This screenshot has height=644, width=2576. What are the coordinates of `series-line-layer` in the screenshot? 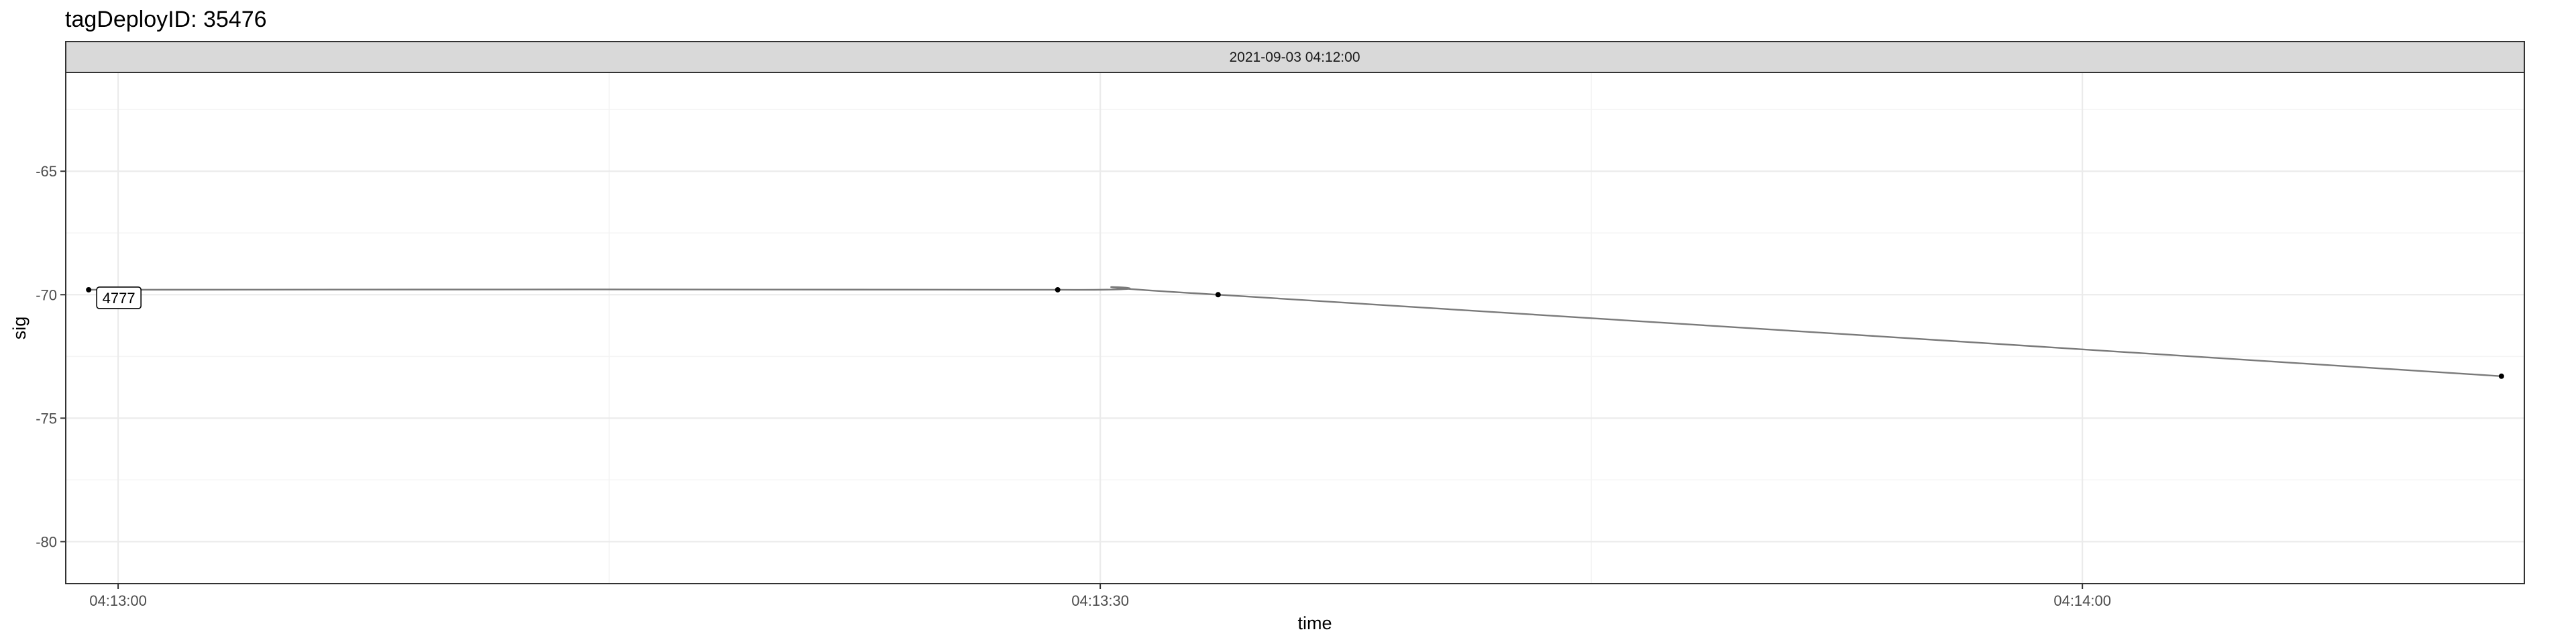 It's located at (1295, 331).